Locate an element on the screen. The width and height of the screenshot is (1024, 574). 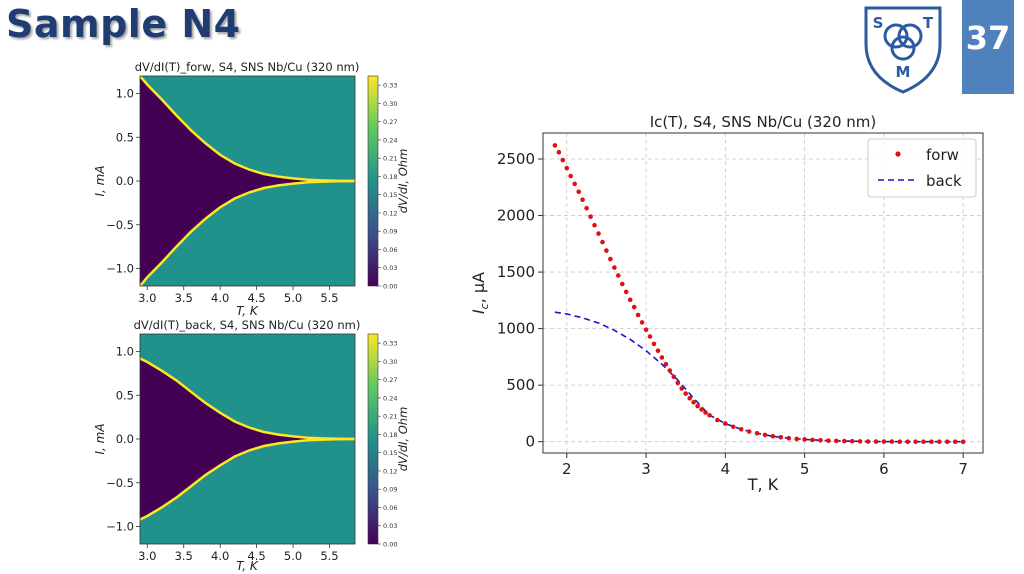
x-tick-label: 4.0 is located at coordinates (220, 556).